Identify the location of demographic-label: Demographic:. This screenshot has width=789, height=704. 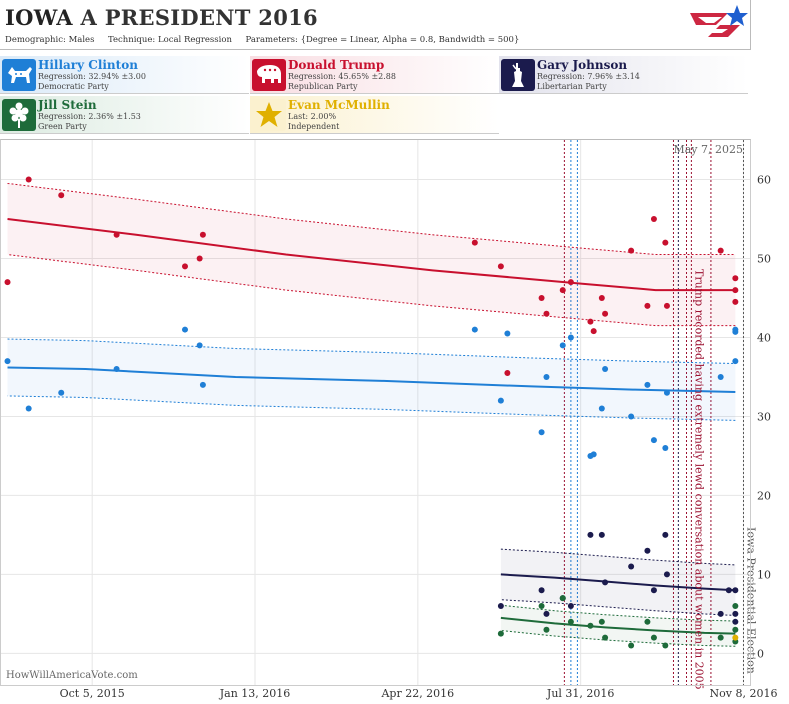
(35, 40).